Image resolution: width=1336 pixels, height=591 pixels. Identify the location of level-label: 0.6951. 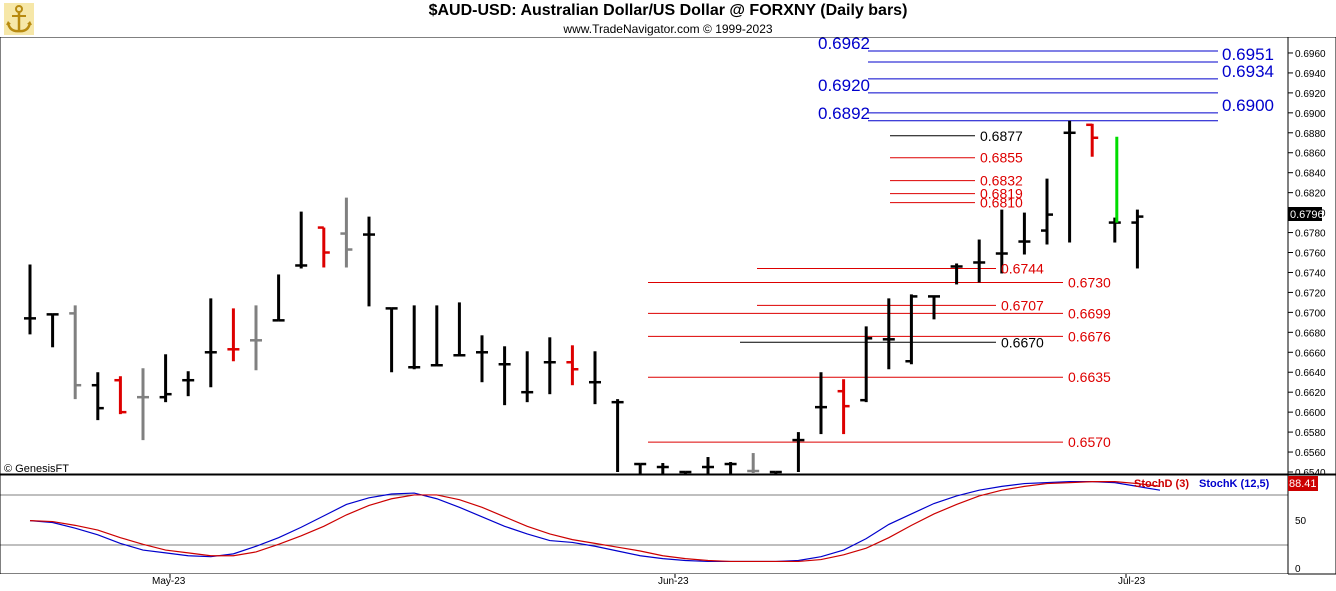
(1248, 54).